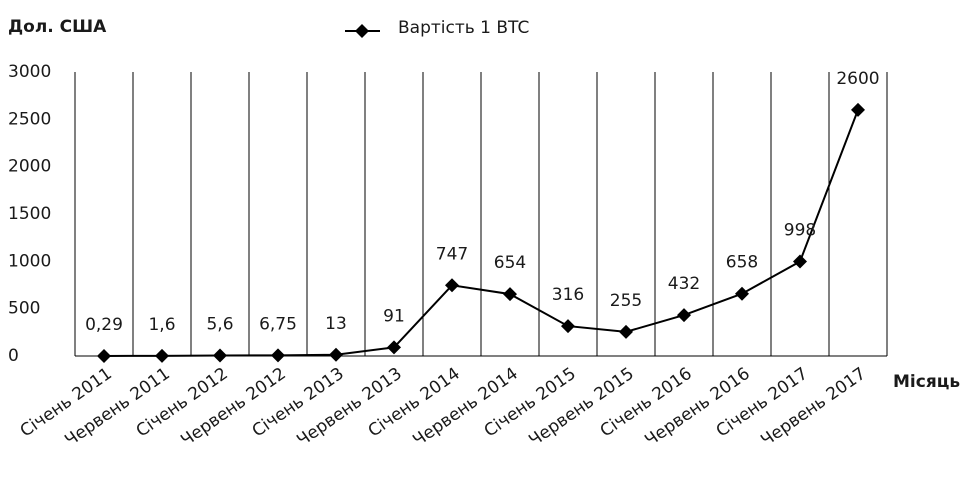  I want to click on y-tick-label: 2000, so click(29, 167).